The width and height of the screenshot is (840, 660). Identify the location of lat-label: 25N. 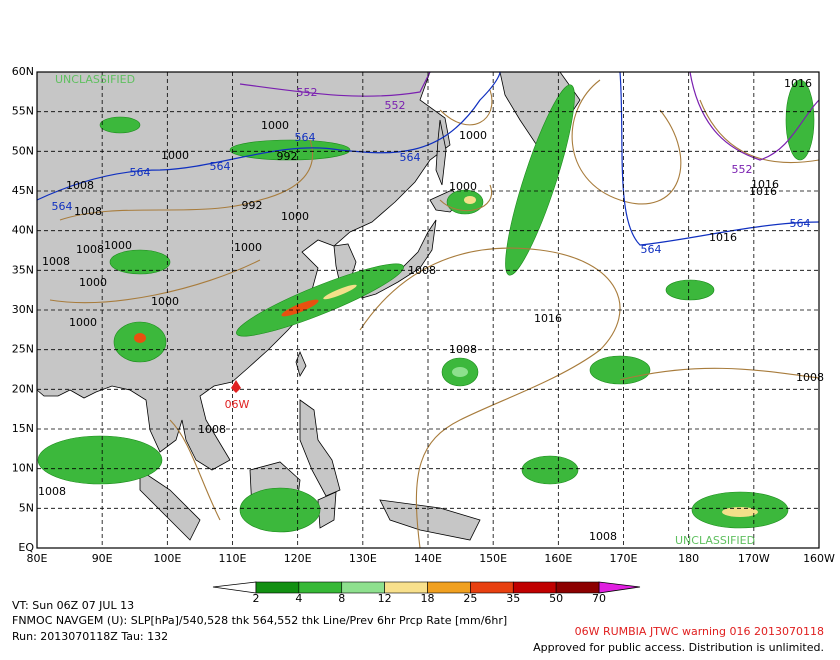
(23, 349).